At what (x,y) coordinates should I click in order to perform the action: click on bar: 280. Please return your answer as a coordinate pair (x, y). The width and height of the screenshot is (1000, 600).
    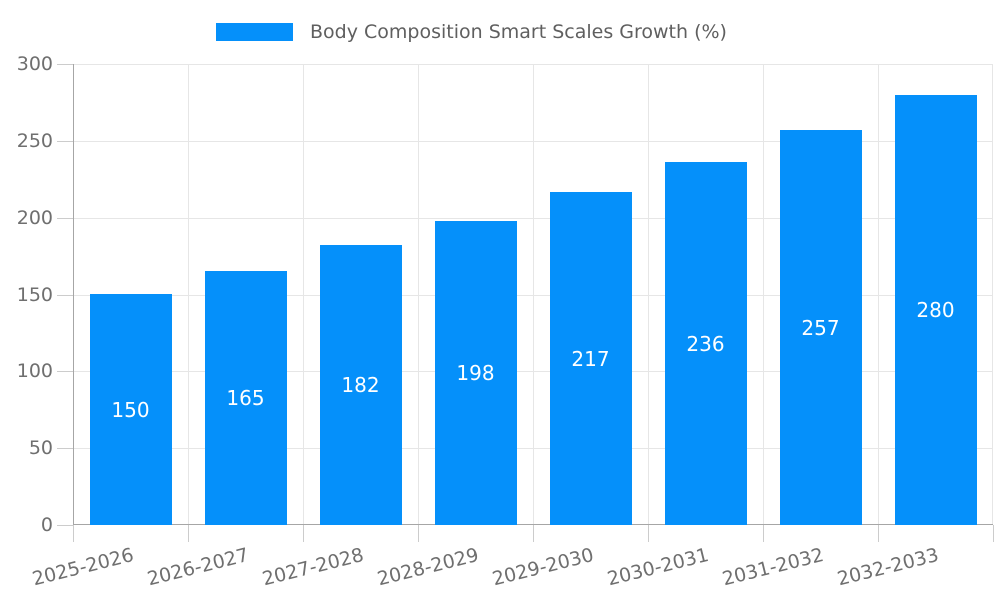
    Looking at the image, I should click on (935, 310).